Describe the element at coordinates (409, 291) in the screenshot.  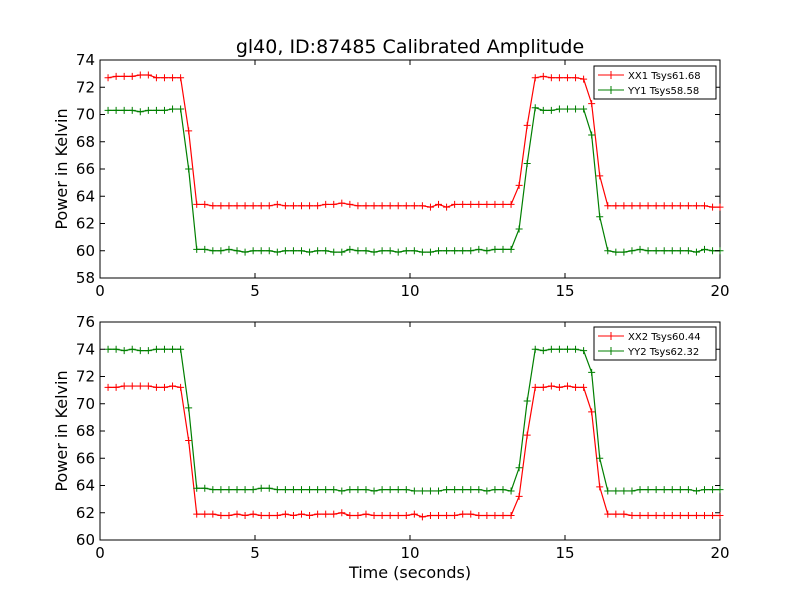
I see `top-x-tick-label: 10` at that location.